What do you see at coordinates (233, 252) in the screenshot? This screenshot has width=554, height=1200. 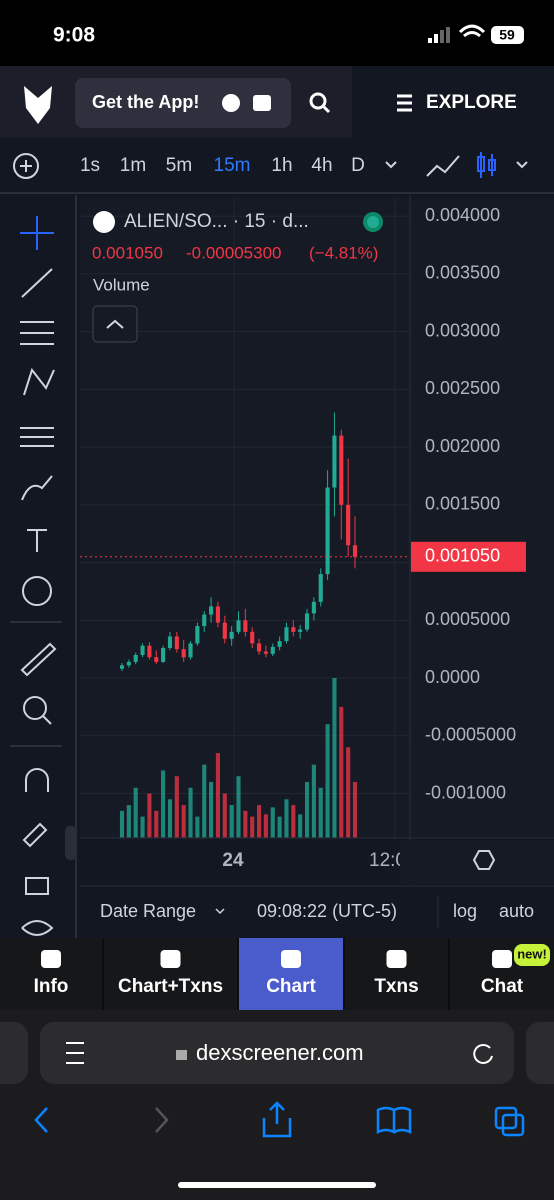 I see `legend-change: -0.00005300` at bounding box center [233, 252].